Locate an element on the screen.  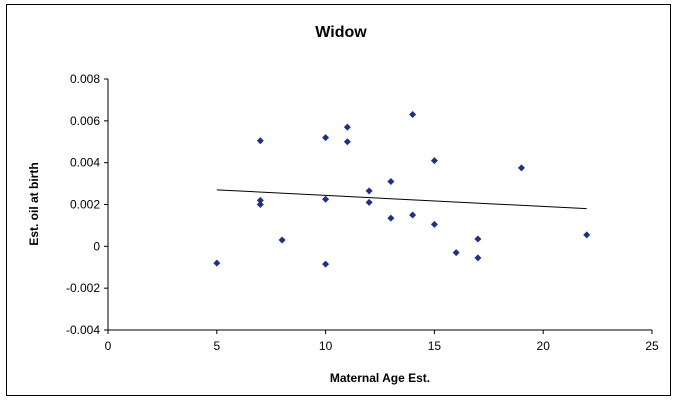
y-tick-label: -0.002 is located at coordinates (83, 288).